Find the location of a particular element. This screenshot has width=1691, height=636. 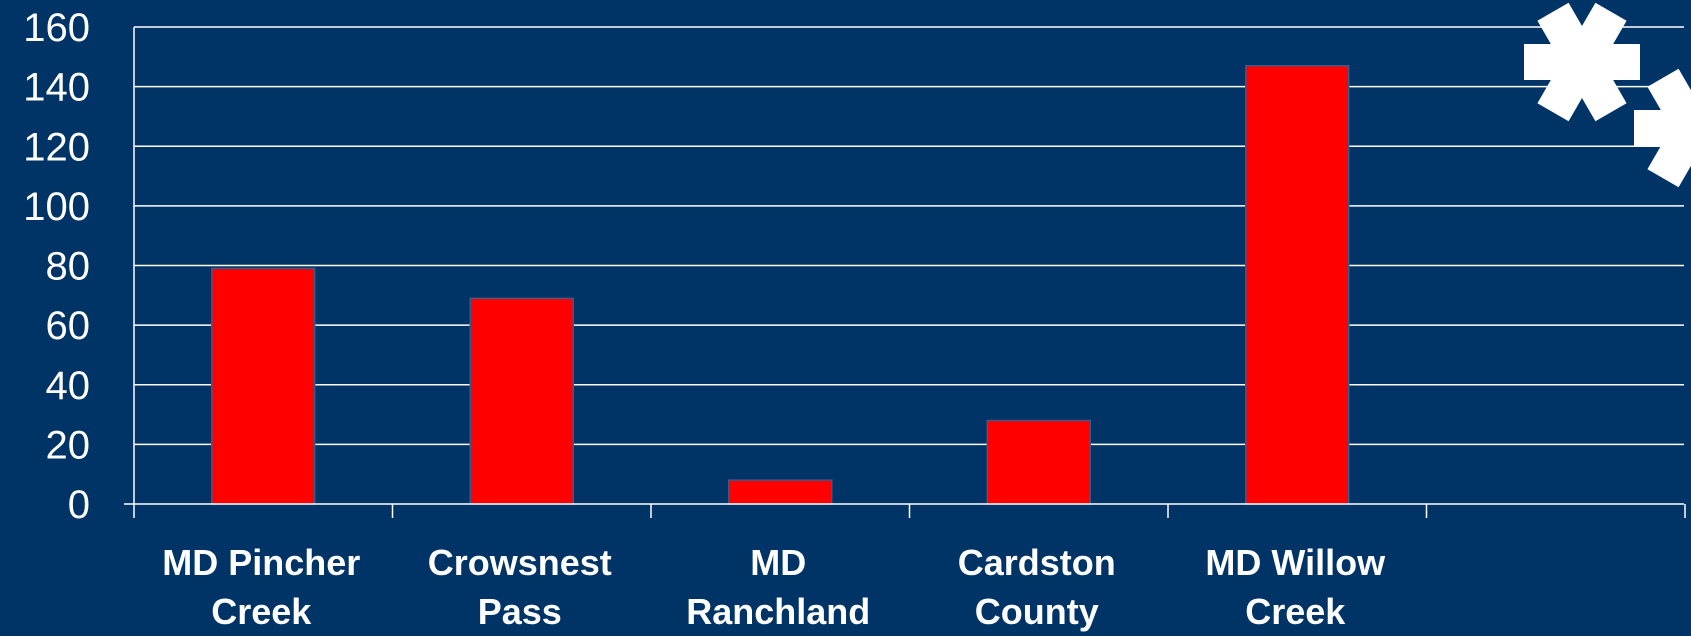

x-tick-label: Cardston is located at coordinates (1037, 562).